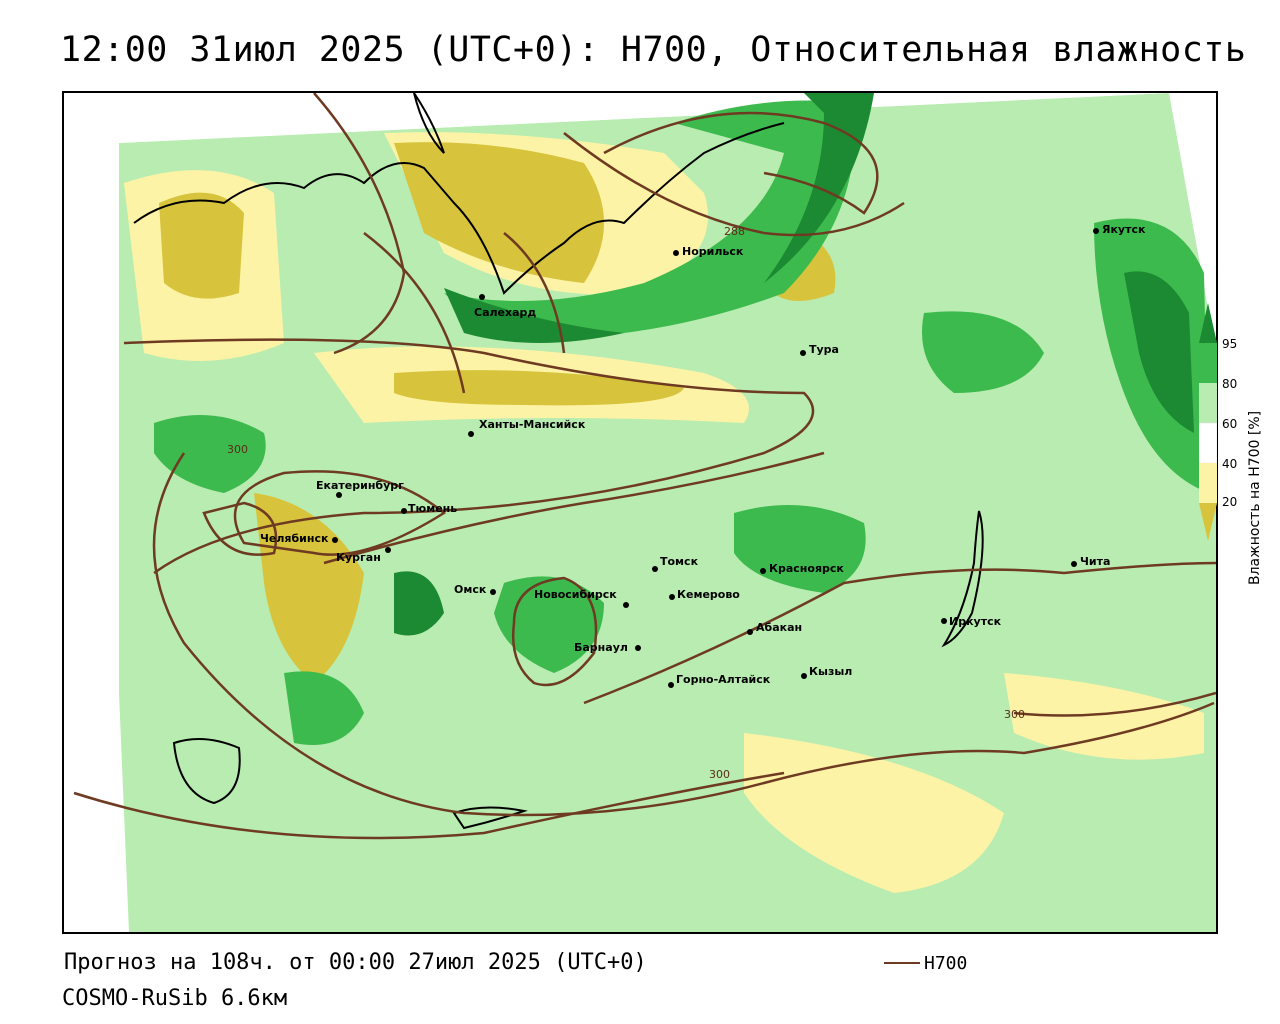  I want to click on humid-zone-kazakhstan, so click(324, 708).